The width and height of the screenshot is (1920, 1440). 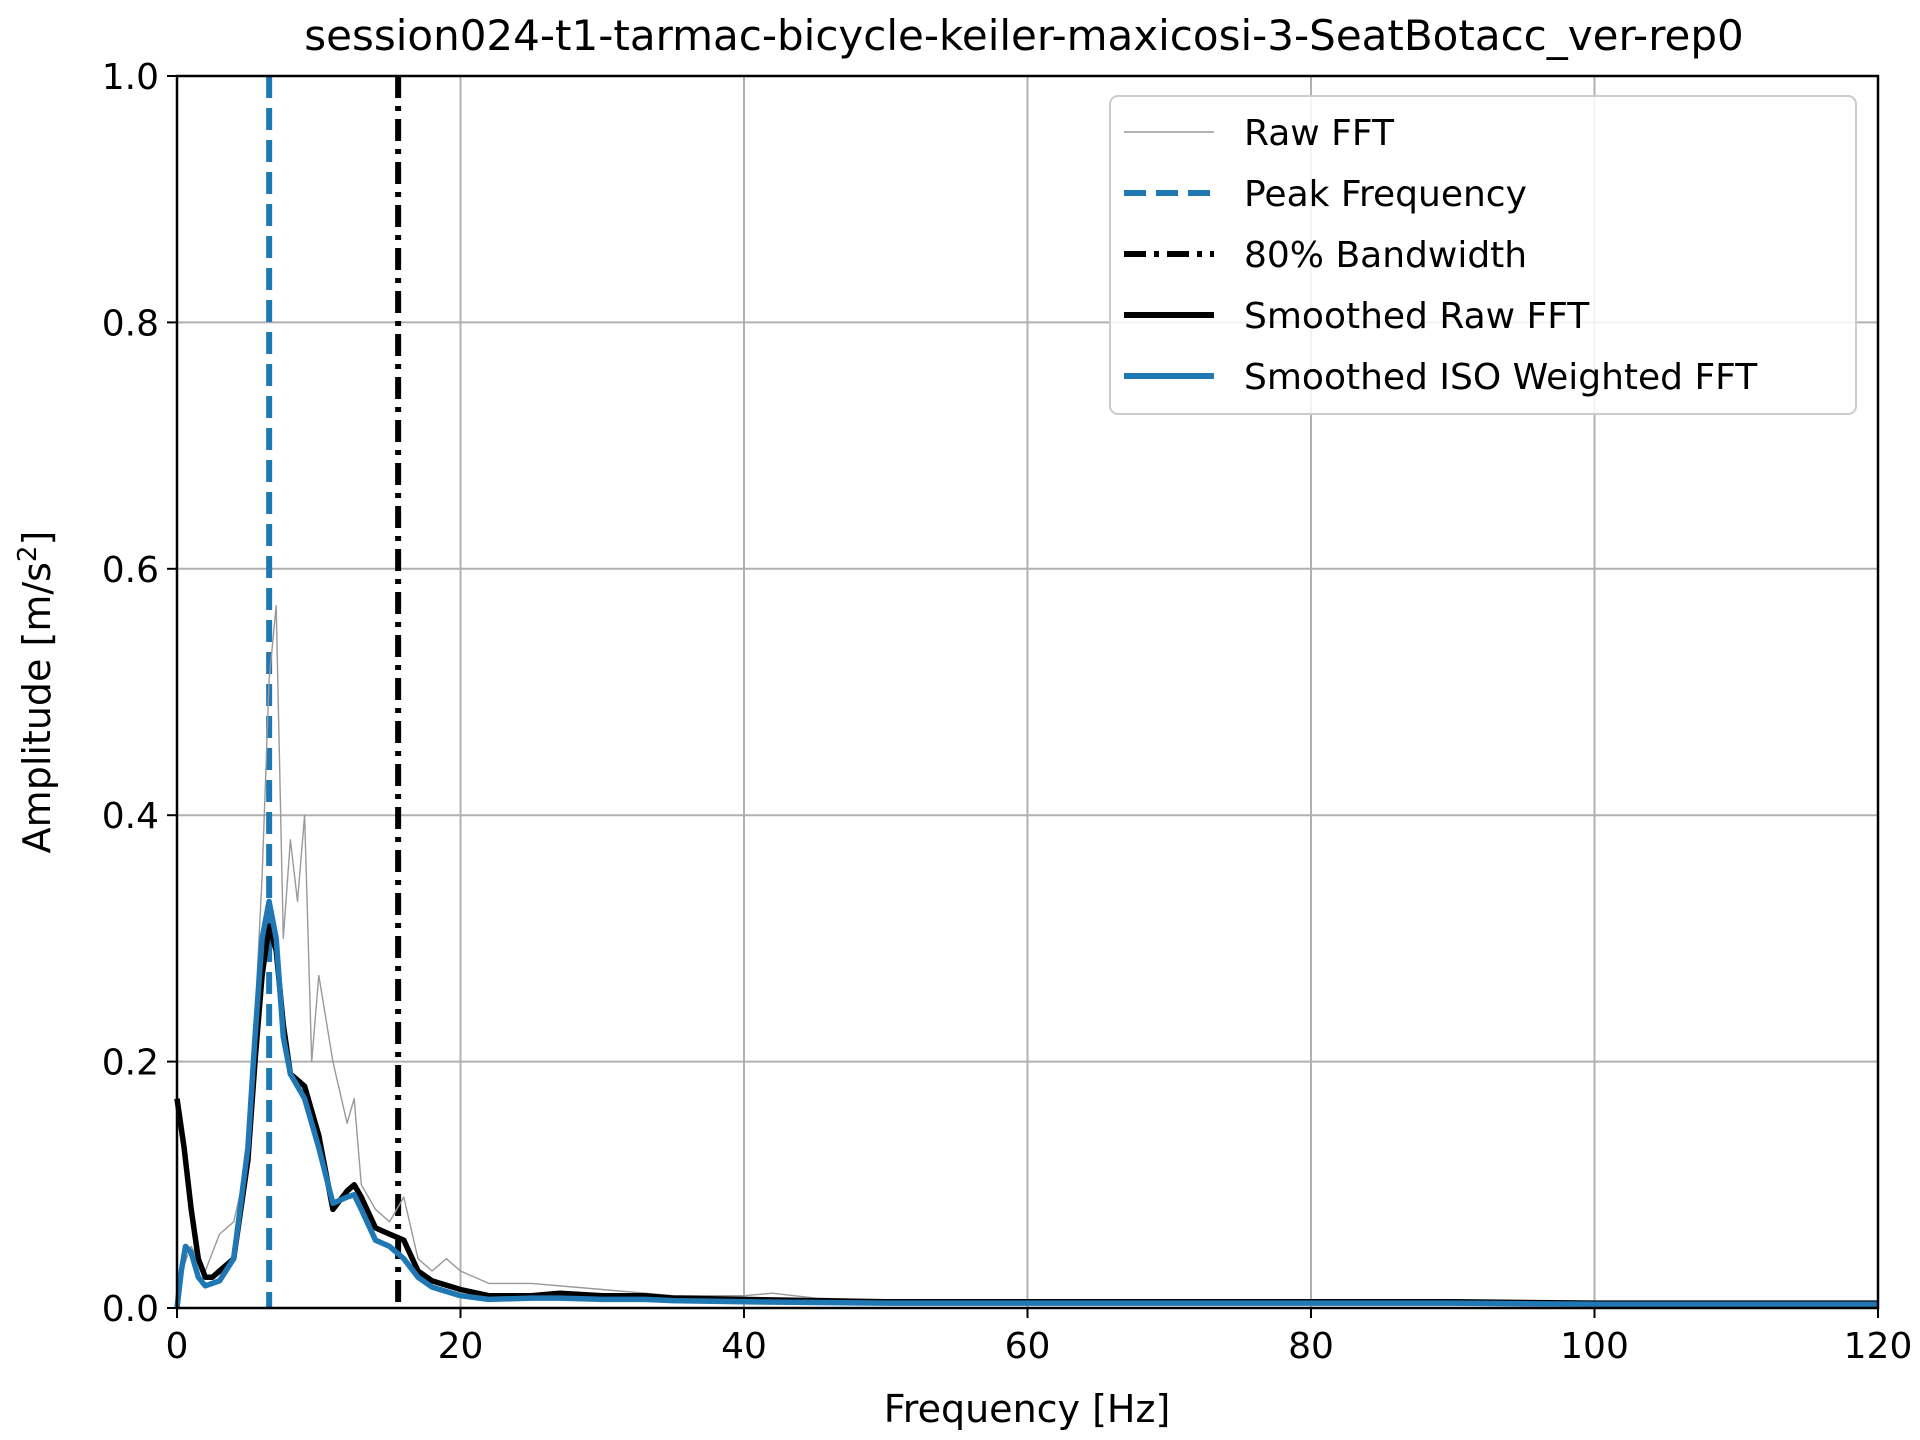 I want to click on y-axis: 0.0 0.2 0.4 0.6 0.8 1.0, so click(x=139, y=693).